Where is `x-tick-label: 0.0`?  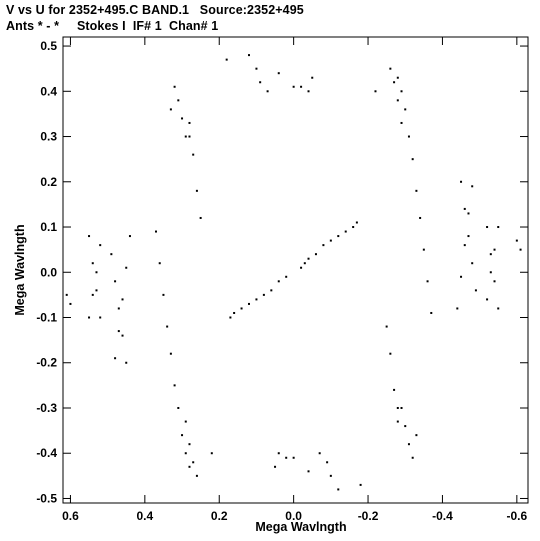 x-tick-label: 0.0 is located at coordinates (293, 516).